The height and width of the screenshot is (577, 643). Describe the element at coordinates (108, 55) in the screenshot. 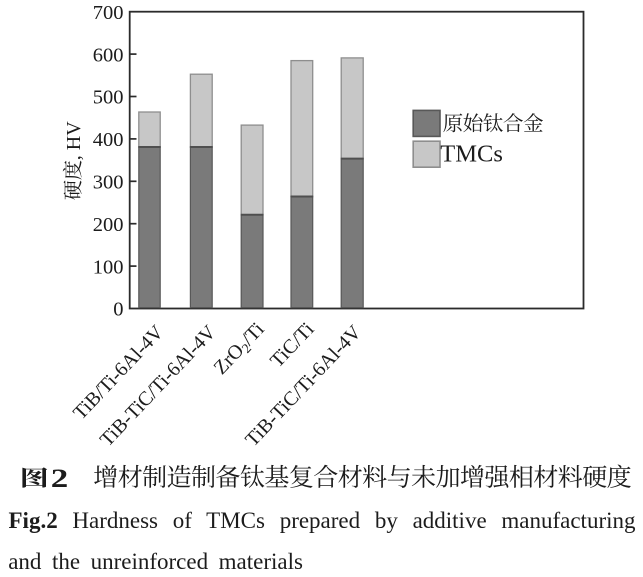

I see `svg-text: 600` at that location.